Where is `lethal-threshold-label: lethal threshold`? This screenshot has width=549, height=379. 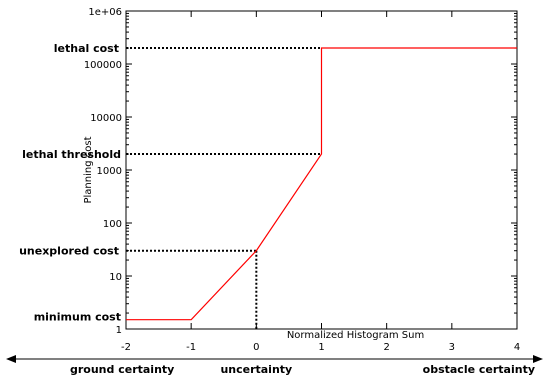 lethal-threshold-label: lethal threshold is located at coordinates (71, 154).